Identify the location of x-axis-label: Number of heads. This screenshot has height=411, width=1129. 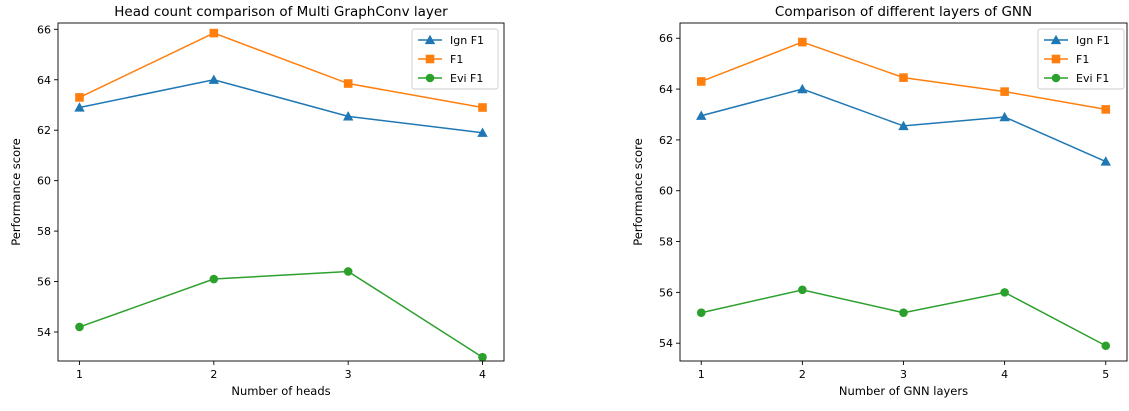
(280, 391).